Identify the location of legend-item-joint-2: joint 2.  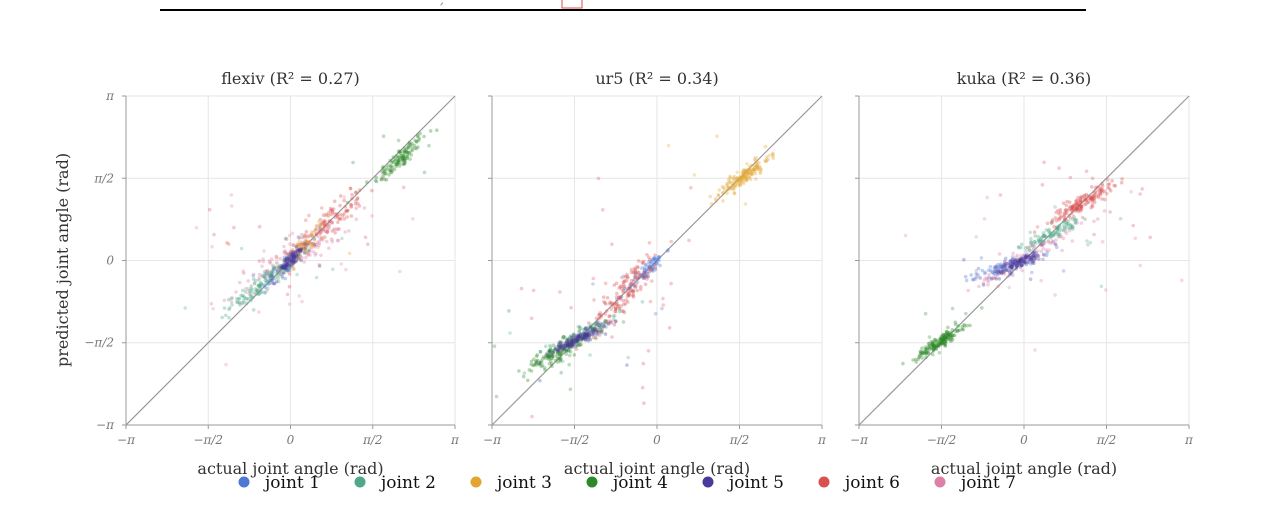
(395, 483).